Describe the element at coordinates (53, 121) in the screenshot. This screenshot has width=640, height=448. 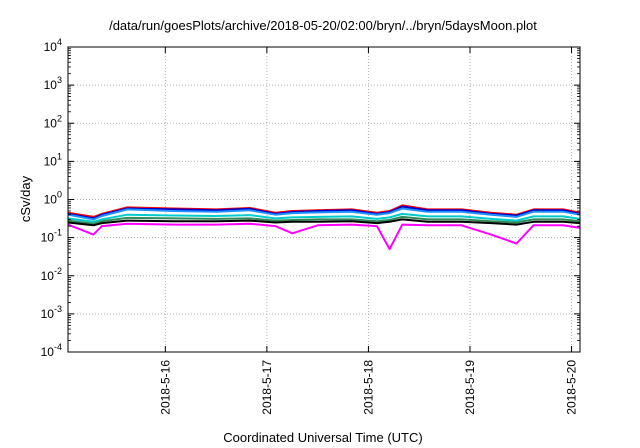
I see `y-tick-label: 10²` at that location.